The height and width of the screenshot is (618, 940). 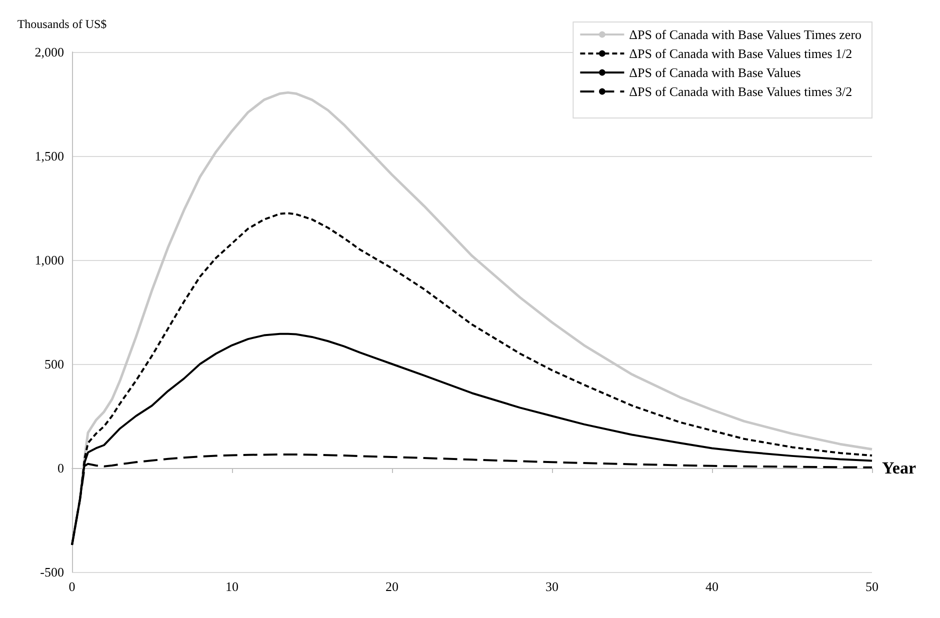 What do you see at coordinates (899, 468) in the screenshot?
I see `x-axis-title: Year` at bounding box center [899, 468].